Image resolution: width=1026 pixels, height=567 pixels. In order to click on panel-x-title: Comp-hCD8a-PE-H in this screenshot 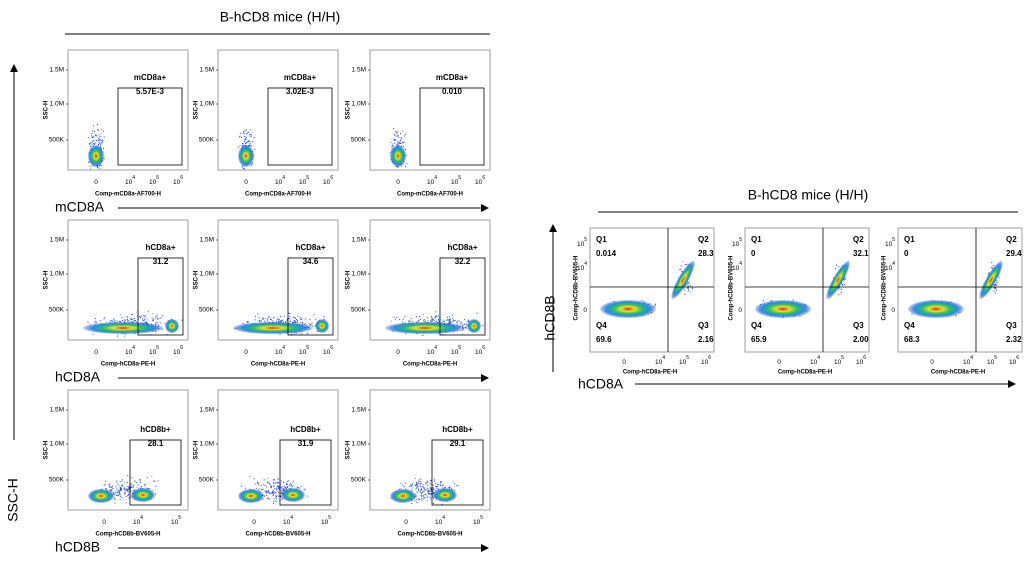, I will do `click(128, 365)`.